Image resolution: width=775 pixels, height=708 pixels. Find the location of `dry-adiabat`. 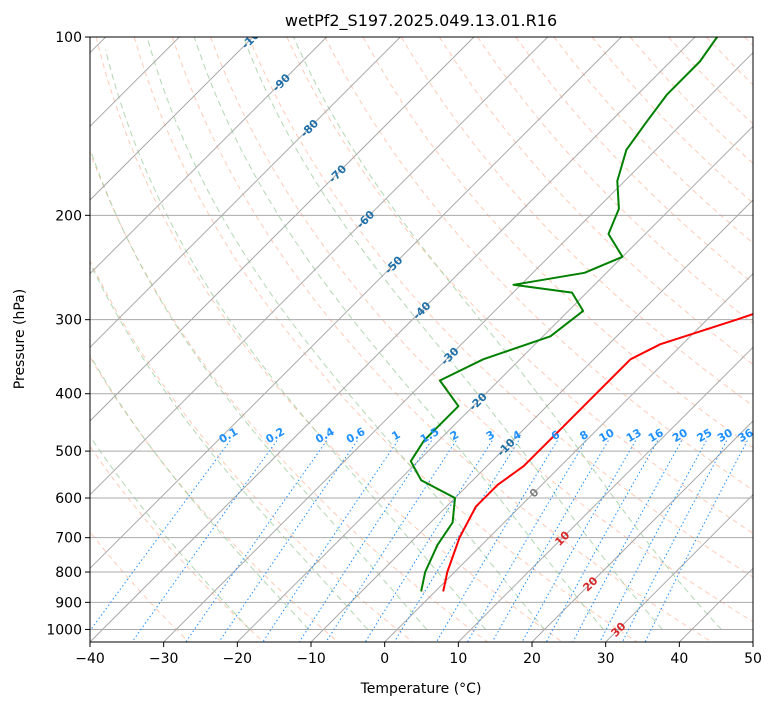

dry-adiabat is located at coordinates (177, 543).